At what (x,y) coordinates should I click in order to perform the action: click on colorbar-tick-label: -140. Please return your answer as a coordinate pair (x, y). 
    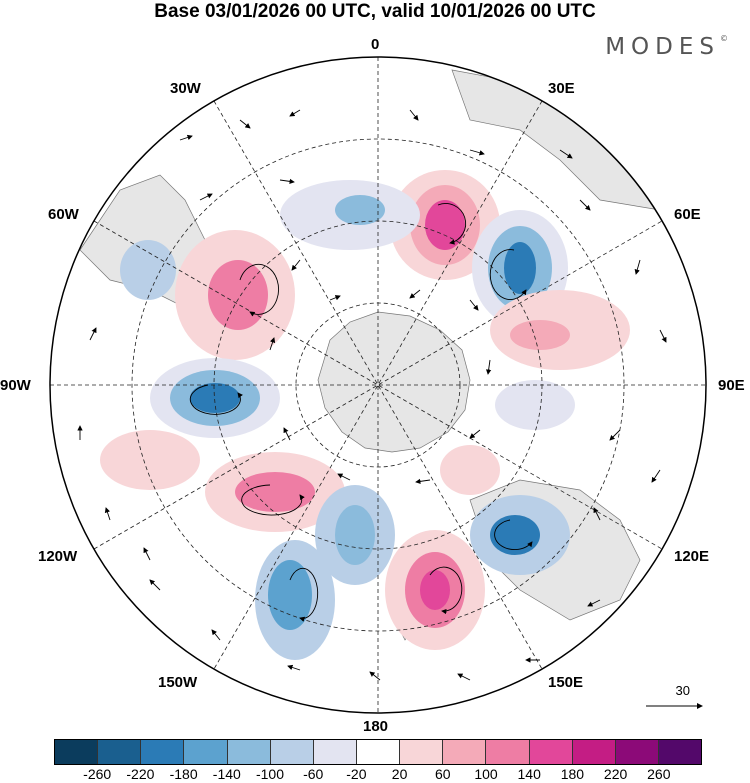
    Looking at the image, I should click on (226, 774).